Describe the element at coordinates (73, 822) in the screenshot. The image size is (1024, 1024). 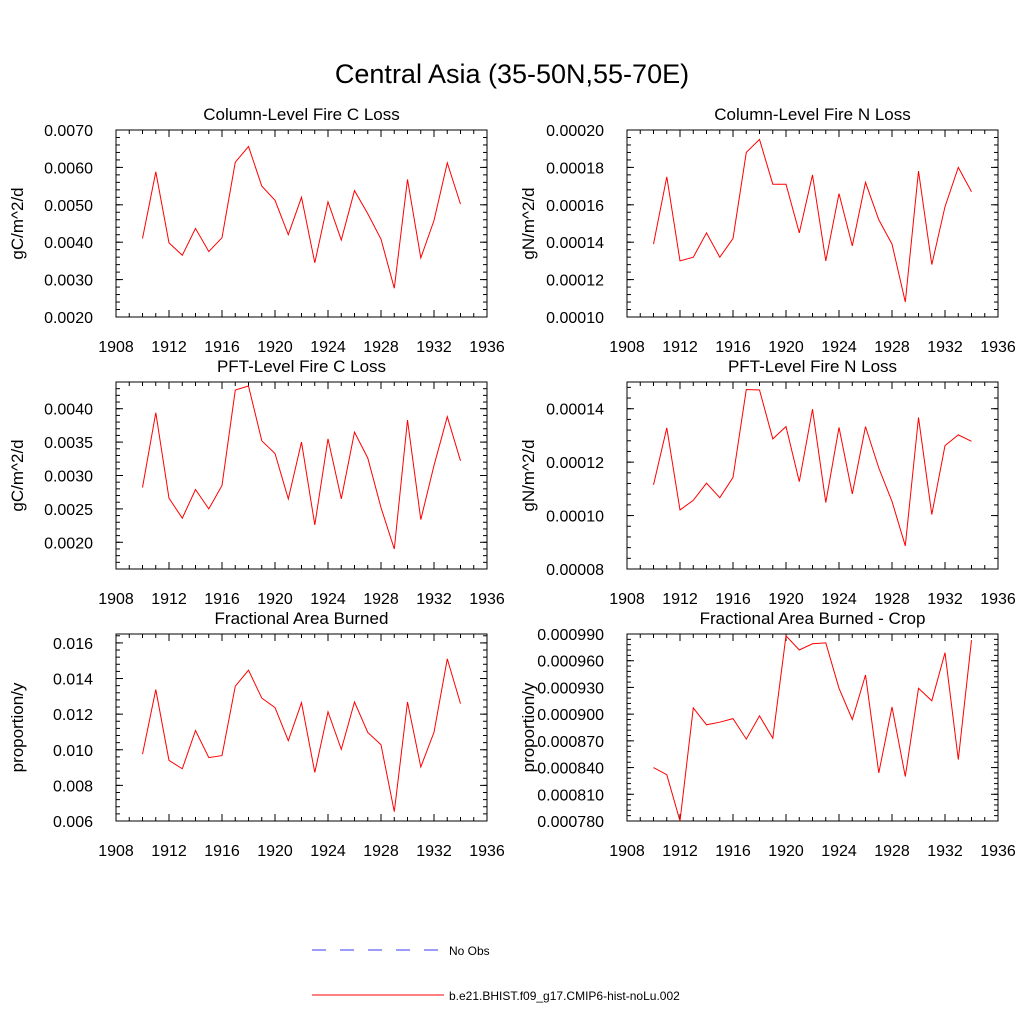
I see `y-tick-label: 0.006` at that location.